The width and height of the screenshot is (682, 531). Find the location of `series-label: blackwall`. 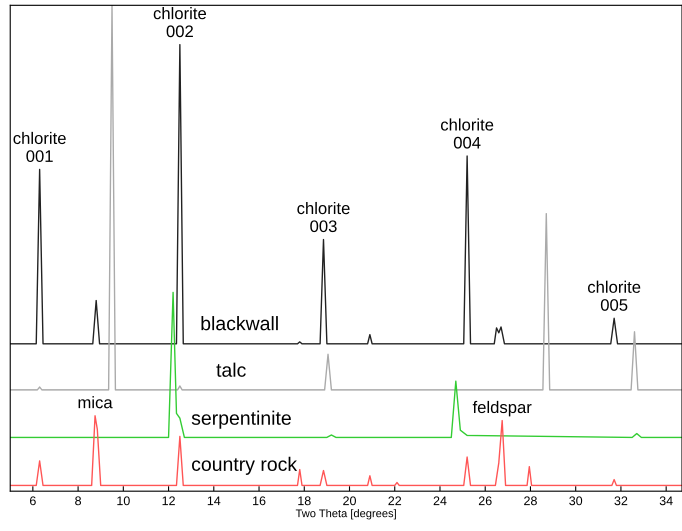

series-label: blackwall is located at coordinates (239, 323).